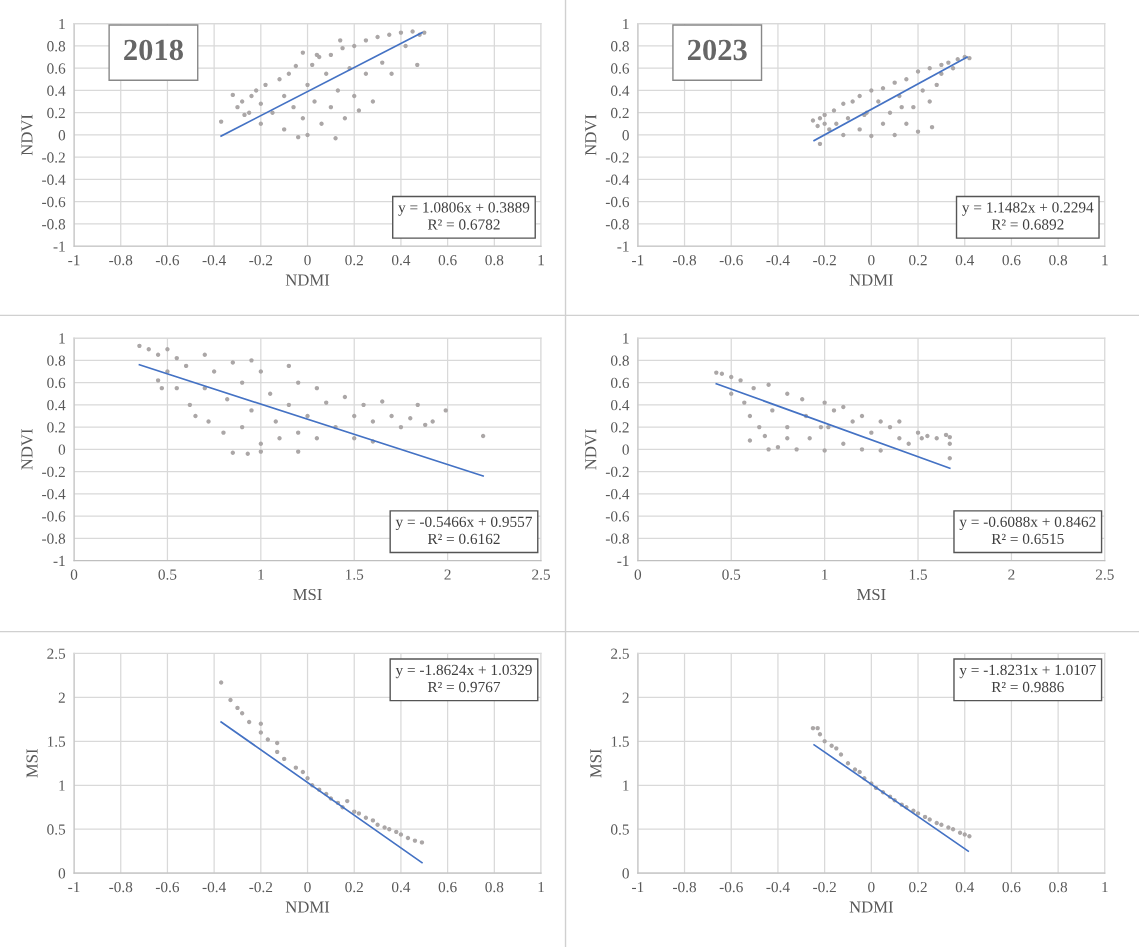 The image size is (1139, 947). What do you see at coordinates (1027, 224) in the screenshot?
I see `annotation: R² = 0.6892` at bounding box center [1027, 224].